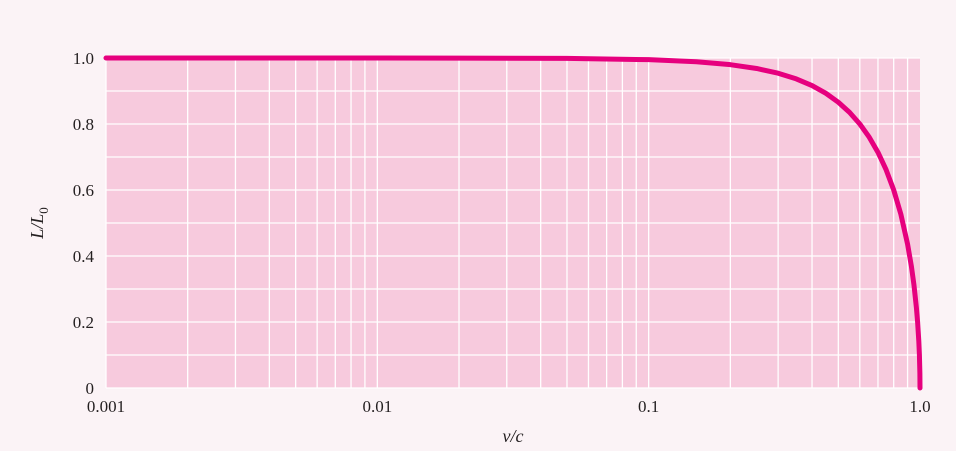  I want to click on y-axis-label: L/L0, so click(39, 223).